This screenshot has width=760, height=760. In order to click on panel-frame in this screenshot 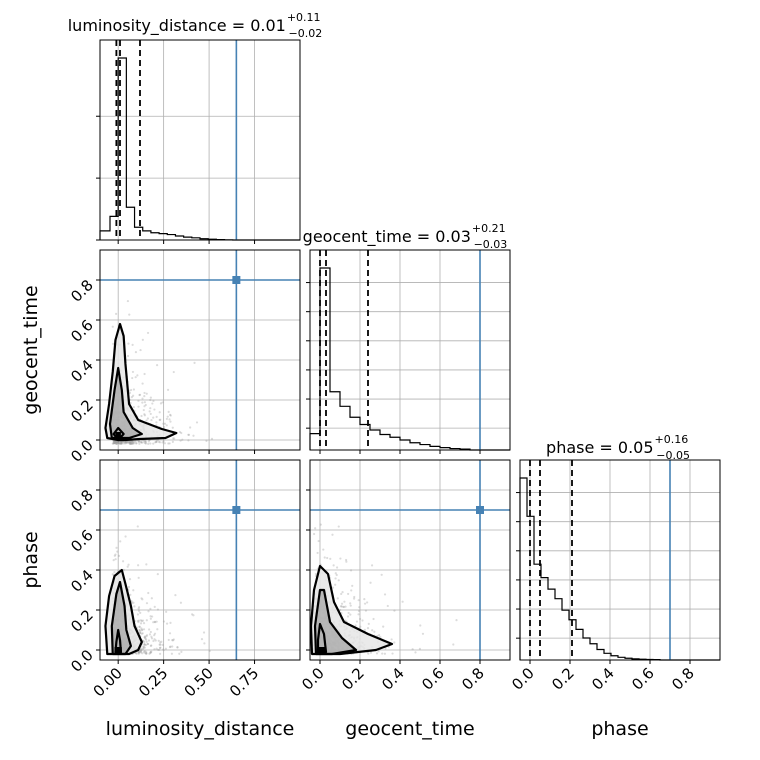, I will do `click(620, 560)`.